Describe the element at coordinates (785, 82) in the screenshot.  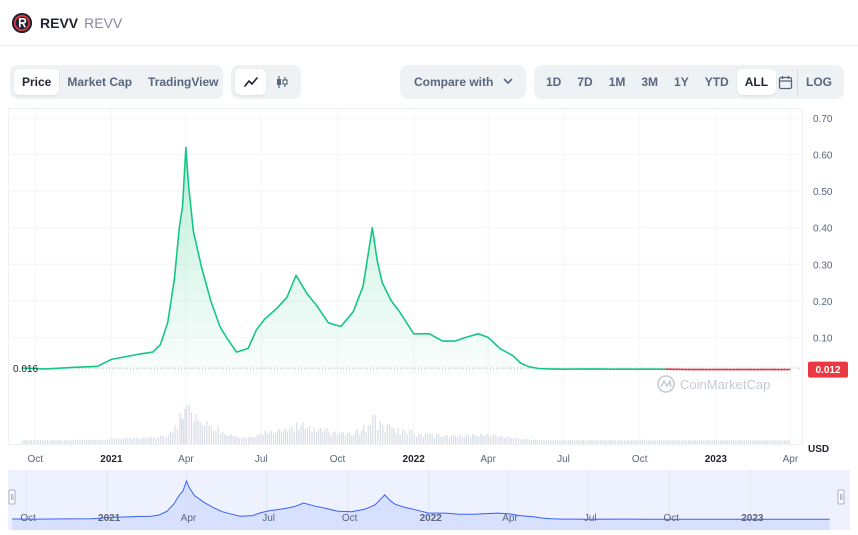
I see `calendar-icon` at that location.